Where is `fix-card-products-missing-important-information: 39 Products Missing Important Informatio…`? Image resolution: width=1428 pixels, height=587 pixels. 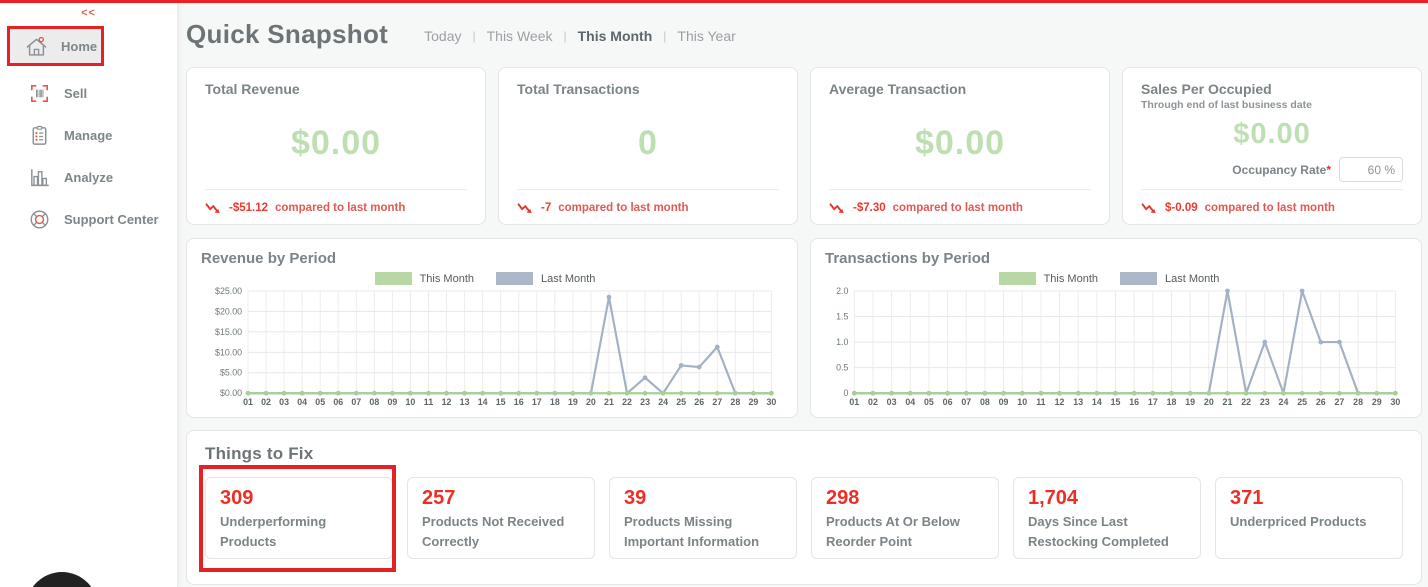
fix-card-products-missing-important-information: 39 Products Missing Important Informatio… is located at coordinates (703, 518).